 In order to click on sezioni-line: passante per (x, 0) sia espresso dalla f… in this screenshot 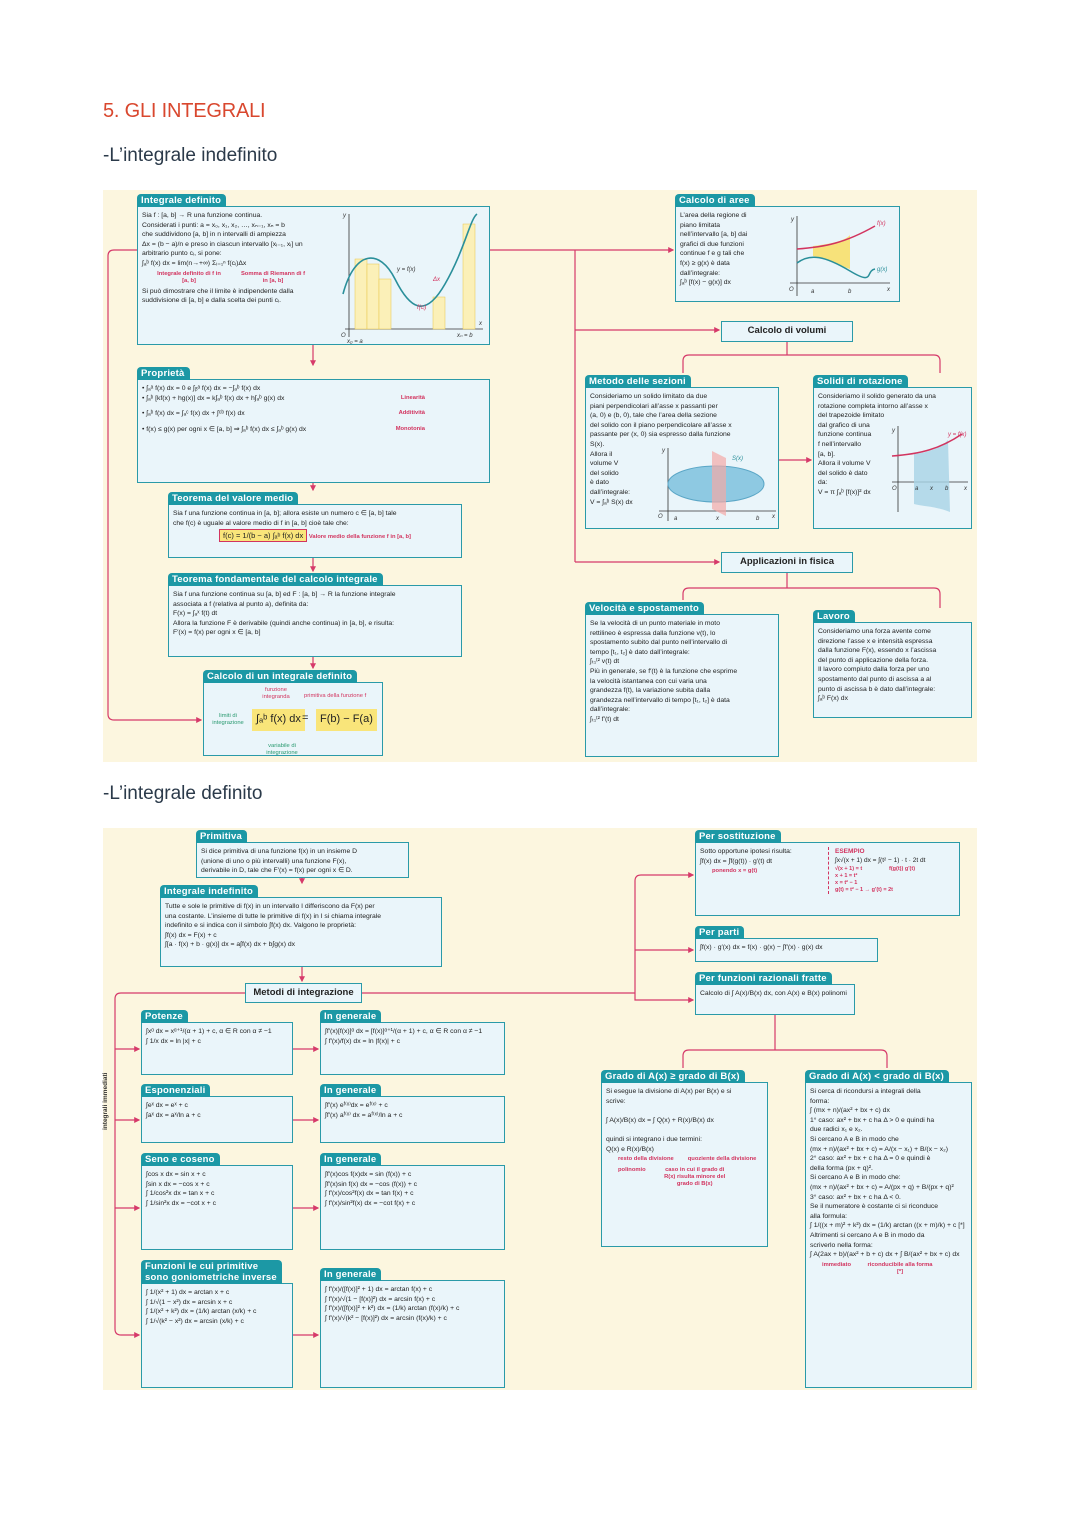, I will do `click(660, 435)`.